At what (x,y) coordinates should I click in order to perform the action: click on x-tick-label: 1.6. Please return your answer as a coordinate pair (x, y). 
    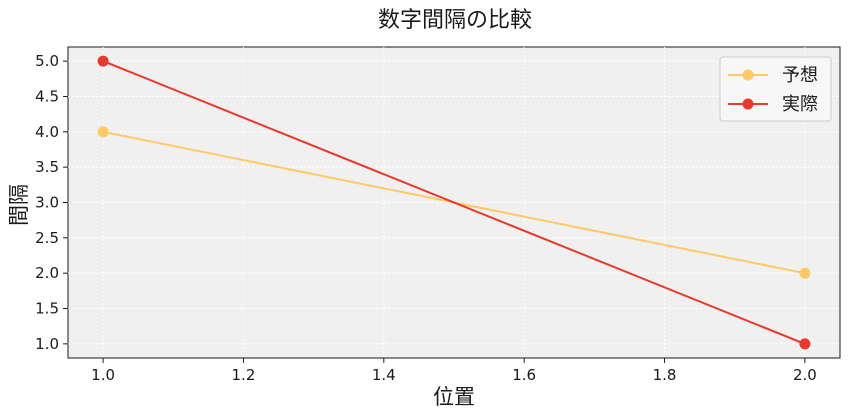
    Looking at the image, I should click on (524, 375).